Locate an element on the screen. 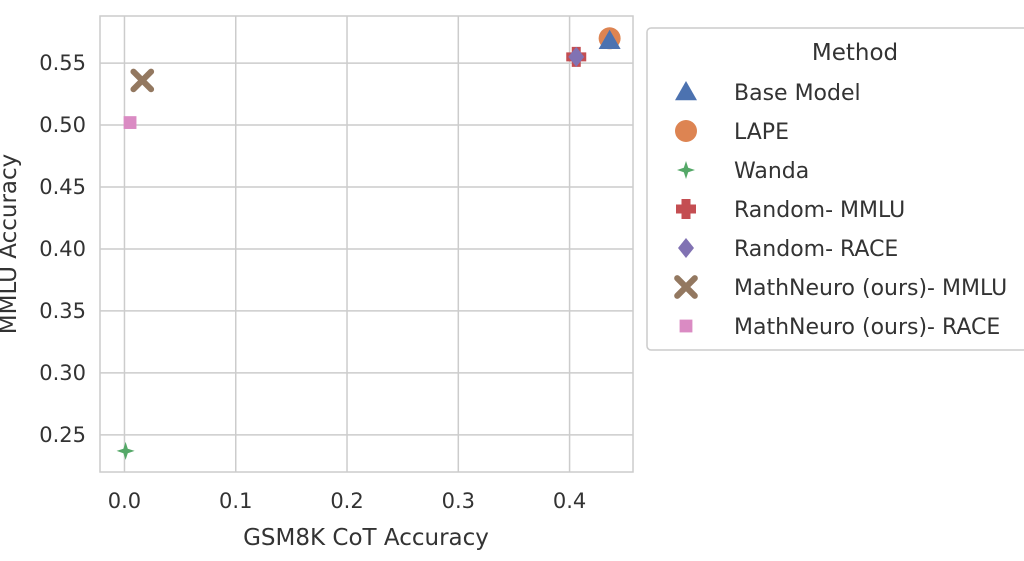 This screenshot has height=561, width=1024. y-tick-label: 0.40 is located at coordinates (62, 249).